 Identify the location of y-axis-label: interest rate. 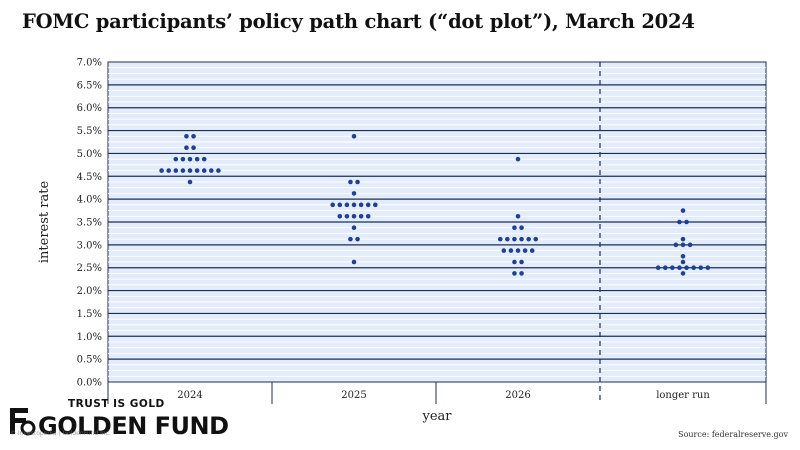
(44, 222).